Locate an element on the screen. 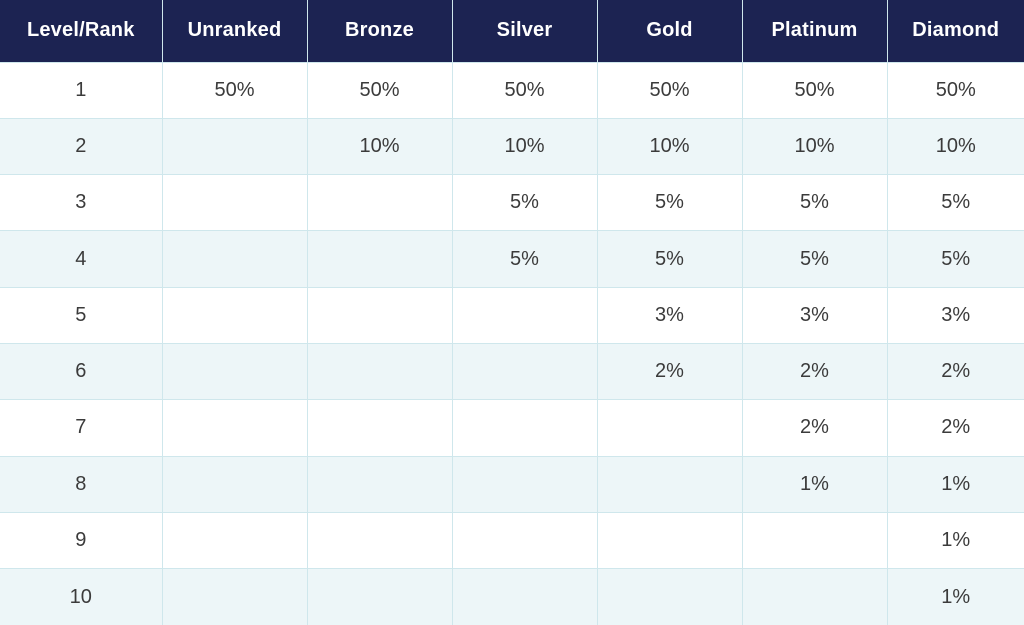  level-cell: 2 is located at coordinates (81, 147).